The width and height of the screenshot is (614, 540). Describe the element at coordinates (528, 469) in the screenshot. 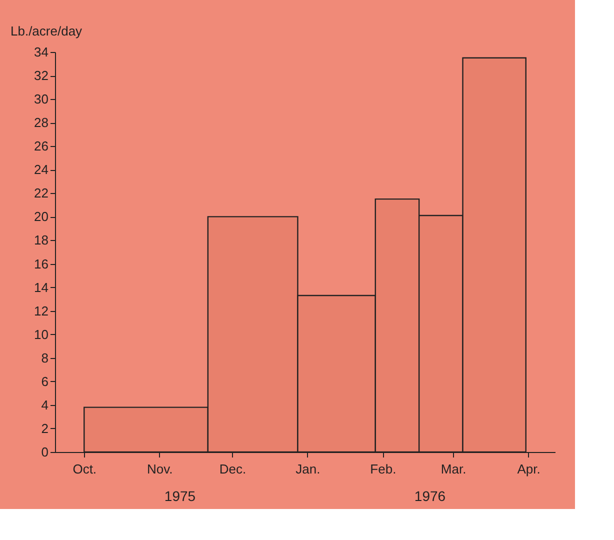

I see `x-tick-label: Apr.` at that location.